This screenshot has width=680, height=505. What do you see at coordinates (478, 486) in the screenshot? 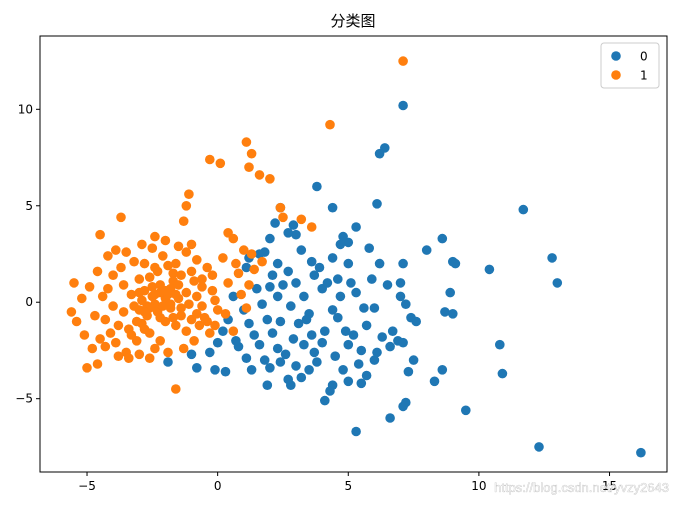
I see `x-tick-label: 10` at bounding box center [478, 486].